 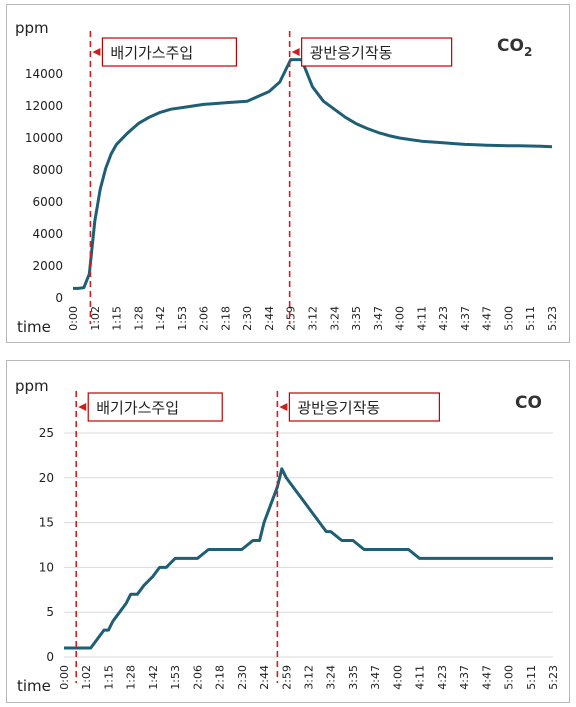 I want to click on co-xtick-4: 1:42, so click(x=153, y=677).